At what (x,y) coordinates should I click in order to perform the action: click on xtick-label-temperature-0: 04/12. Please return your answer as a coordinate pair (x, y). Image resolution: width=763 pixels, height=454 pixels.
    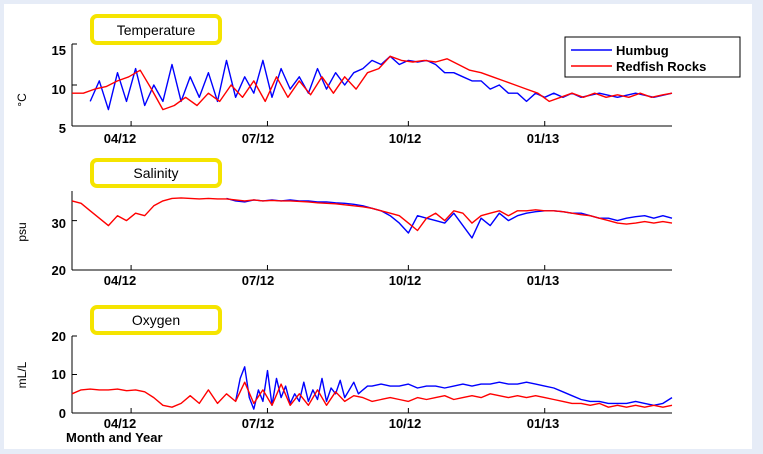
    Looking at the image, I should click on (120, 138).